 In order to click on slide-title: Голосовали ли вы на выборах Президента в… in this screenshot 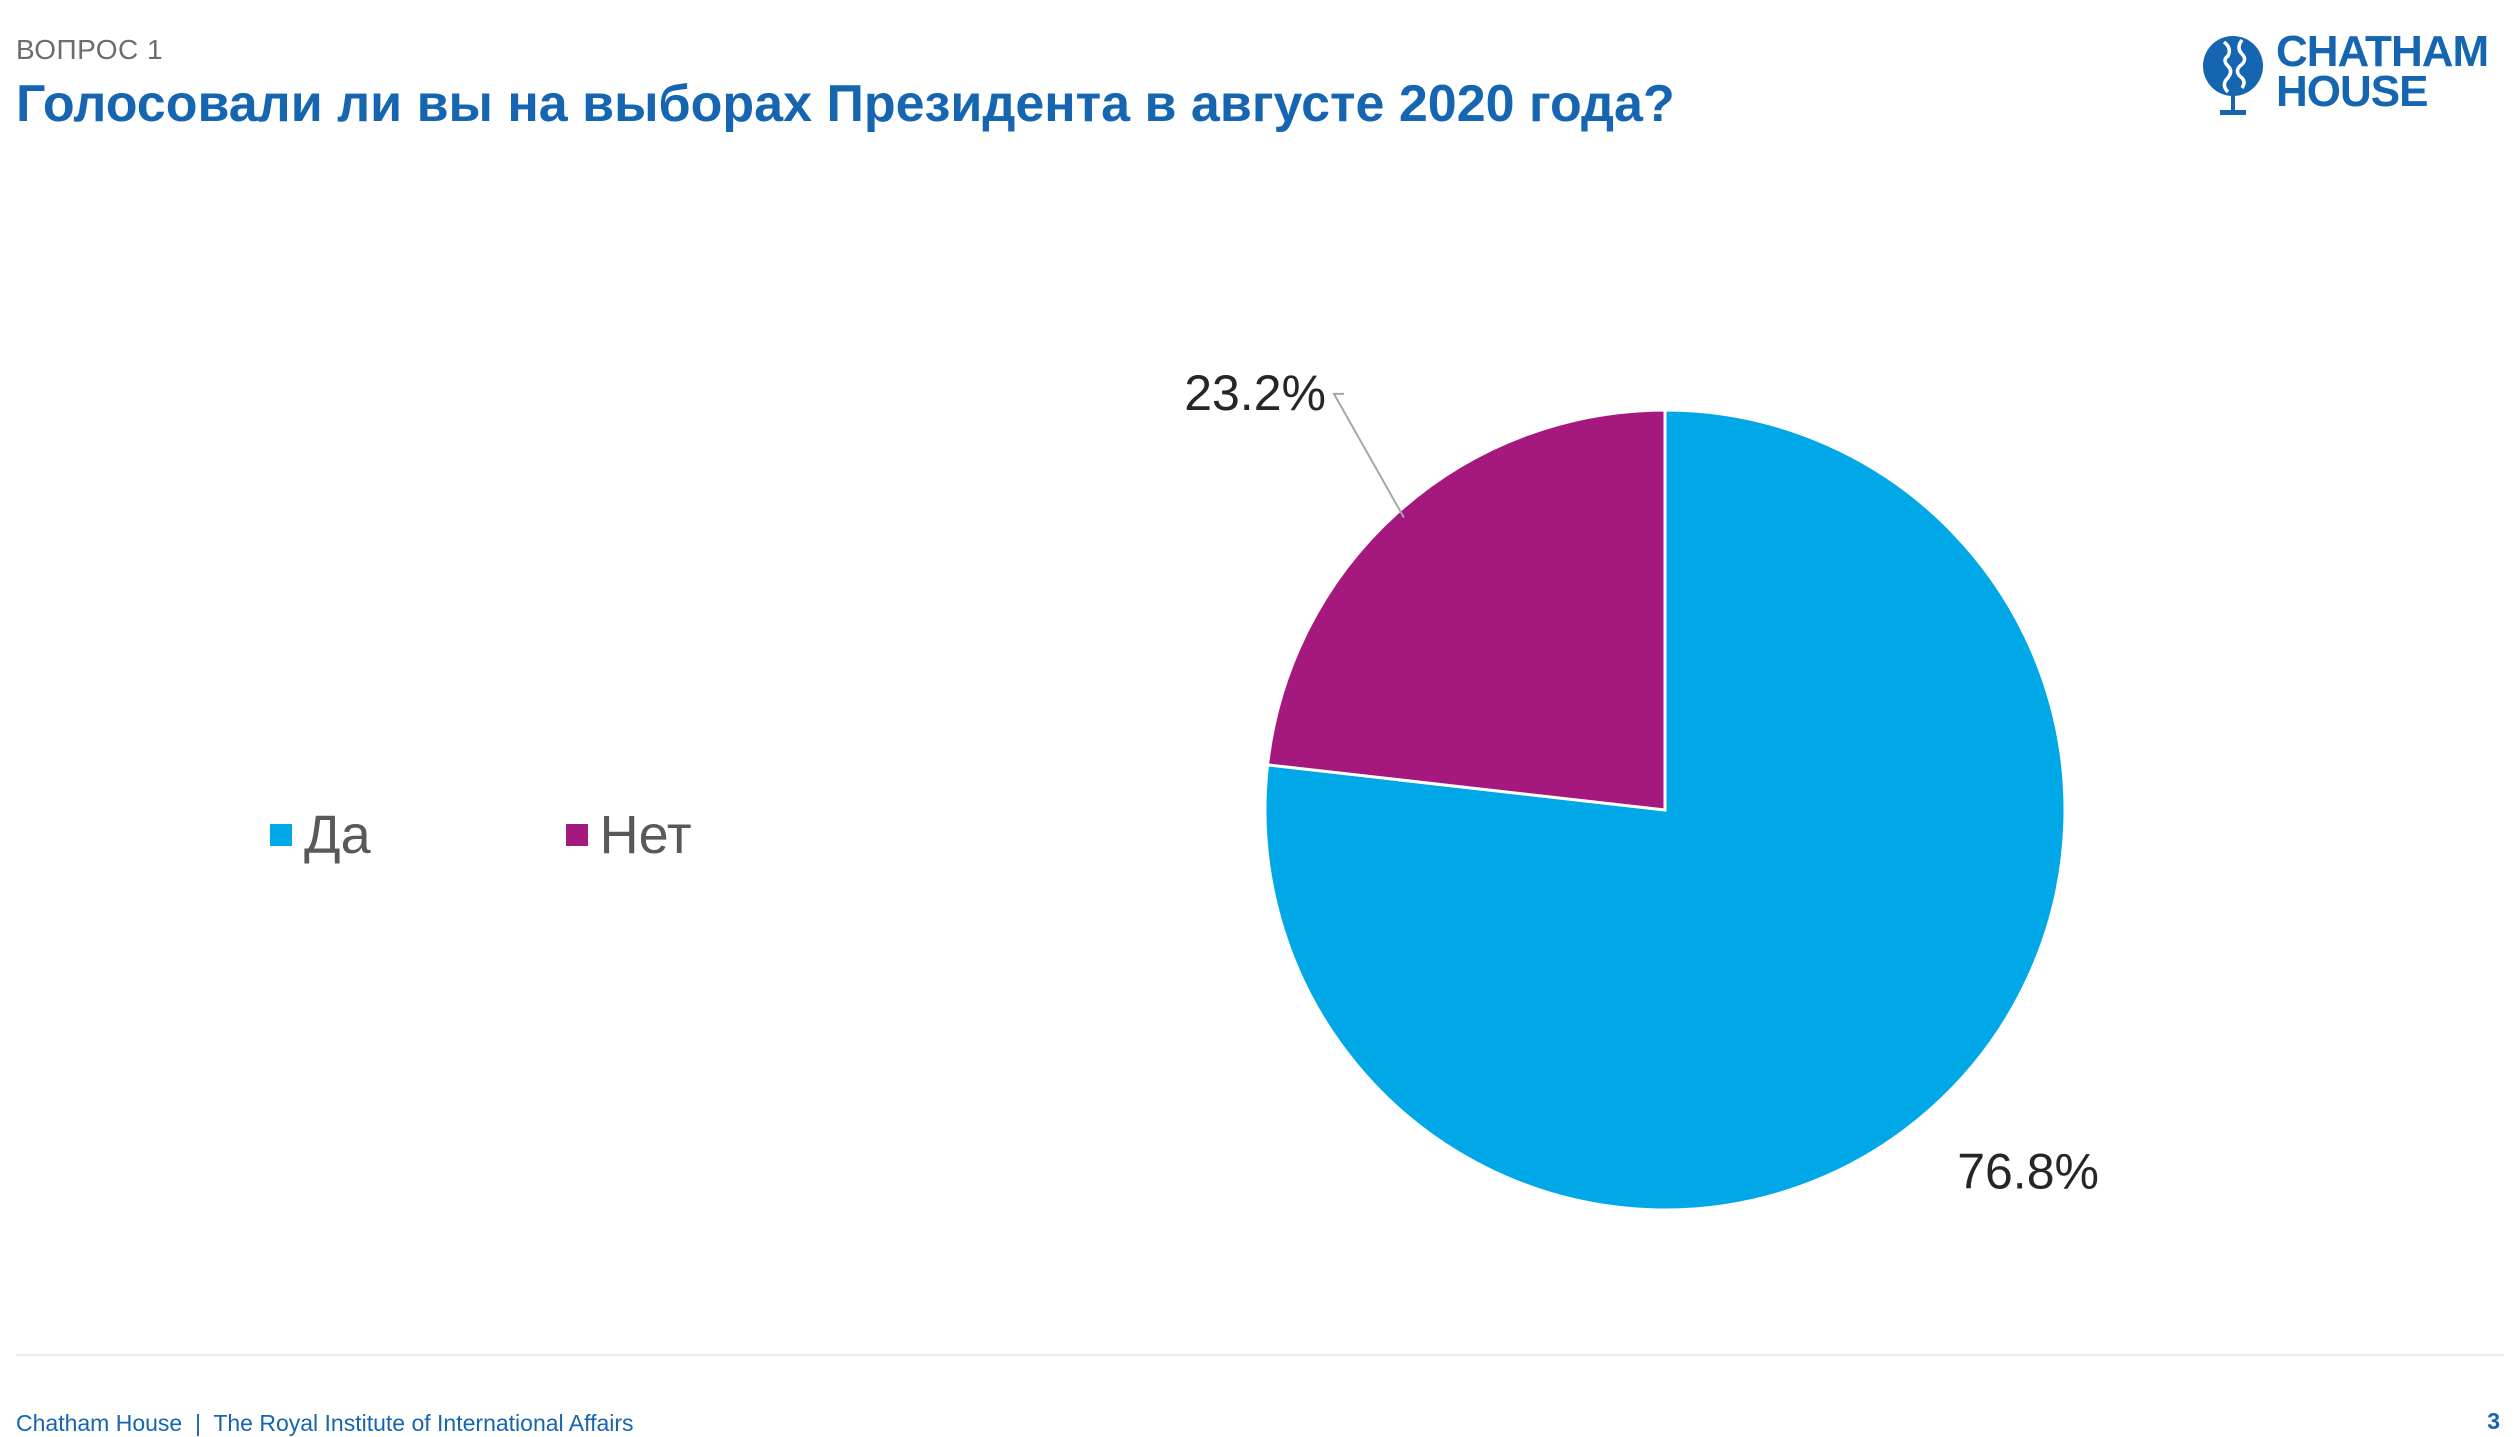, I will do `click(845, 104)`.